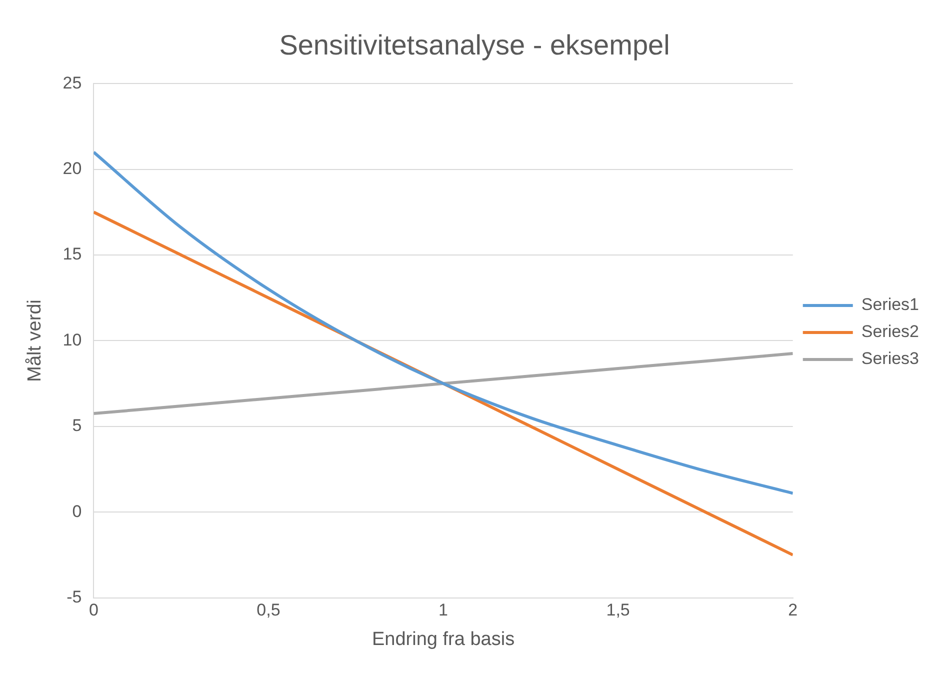 The image size is (949, 675). Describe the element at coordinates (72, 168) in the screenshot. I see `y-tick-label: 20` at that location.